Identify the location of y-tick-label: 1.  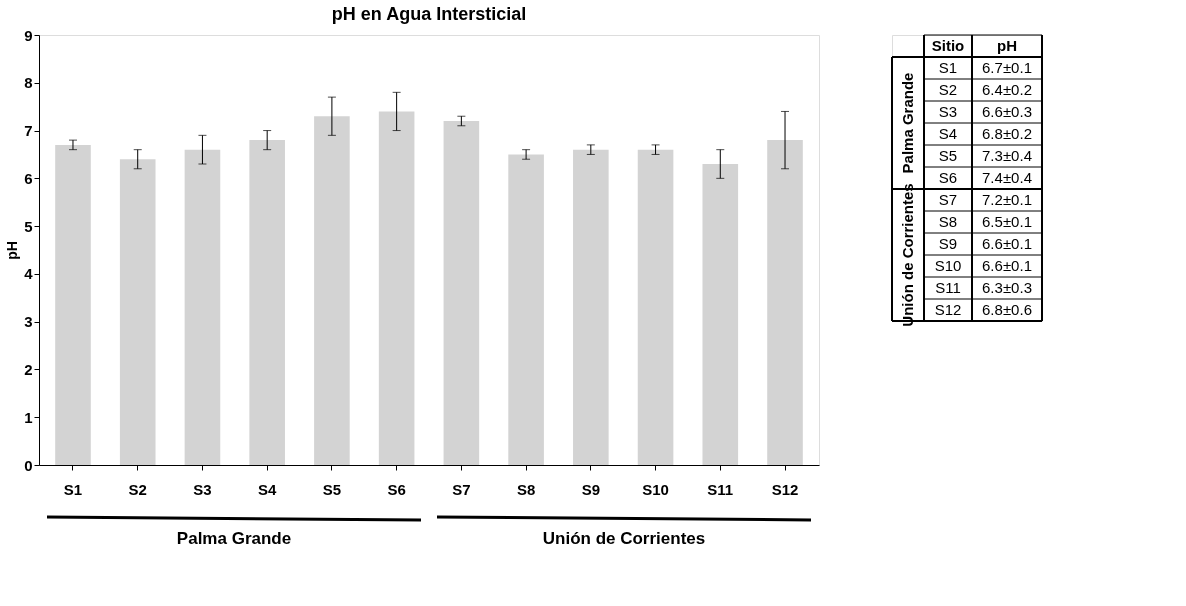
(28, 417).